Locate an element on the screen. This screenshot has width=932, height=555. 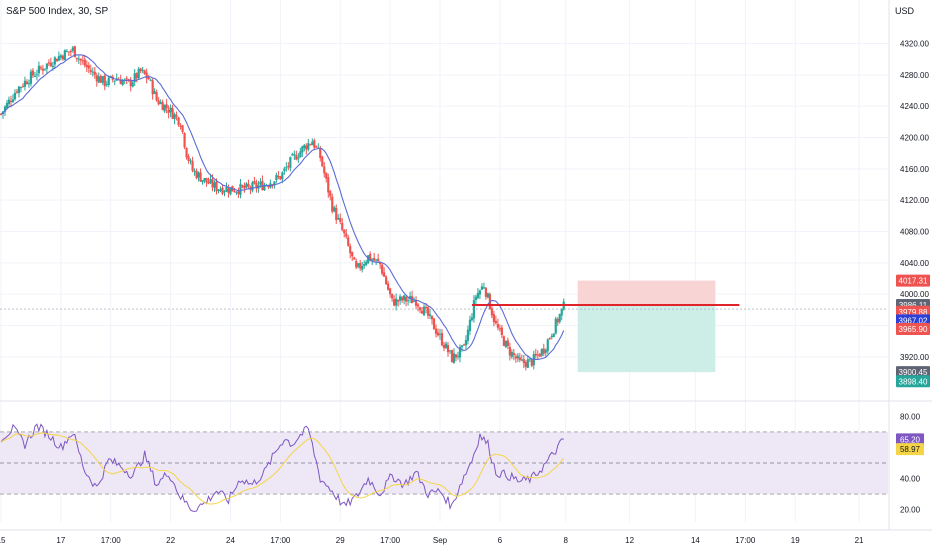
price-tick-label: 4280.00 is located at coordinates (914, 75).